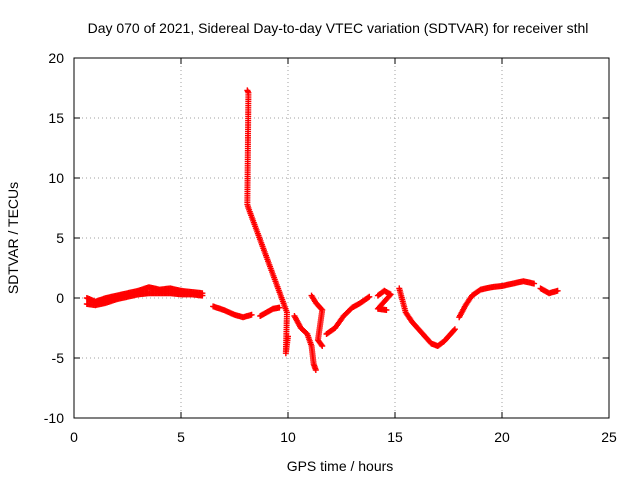 This screenshot has width=640, height=480. What do you see at coordinates (60, 298) in the screenshot?
I see `y-tick-label: 0` at bounding box center [60, 298].